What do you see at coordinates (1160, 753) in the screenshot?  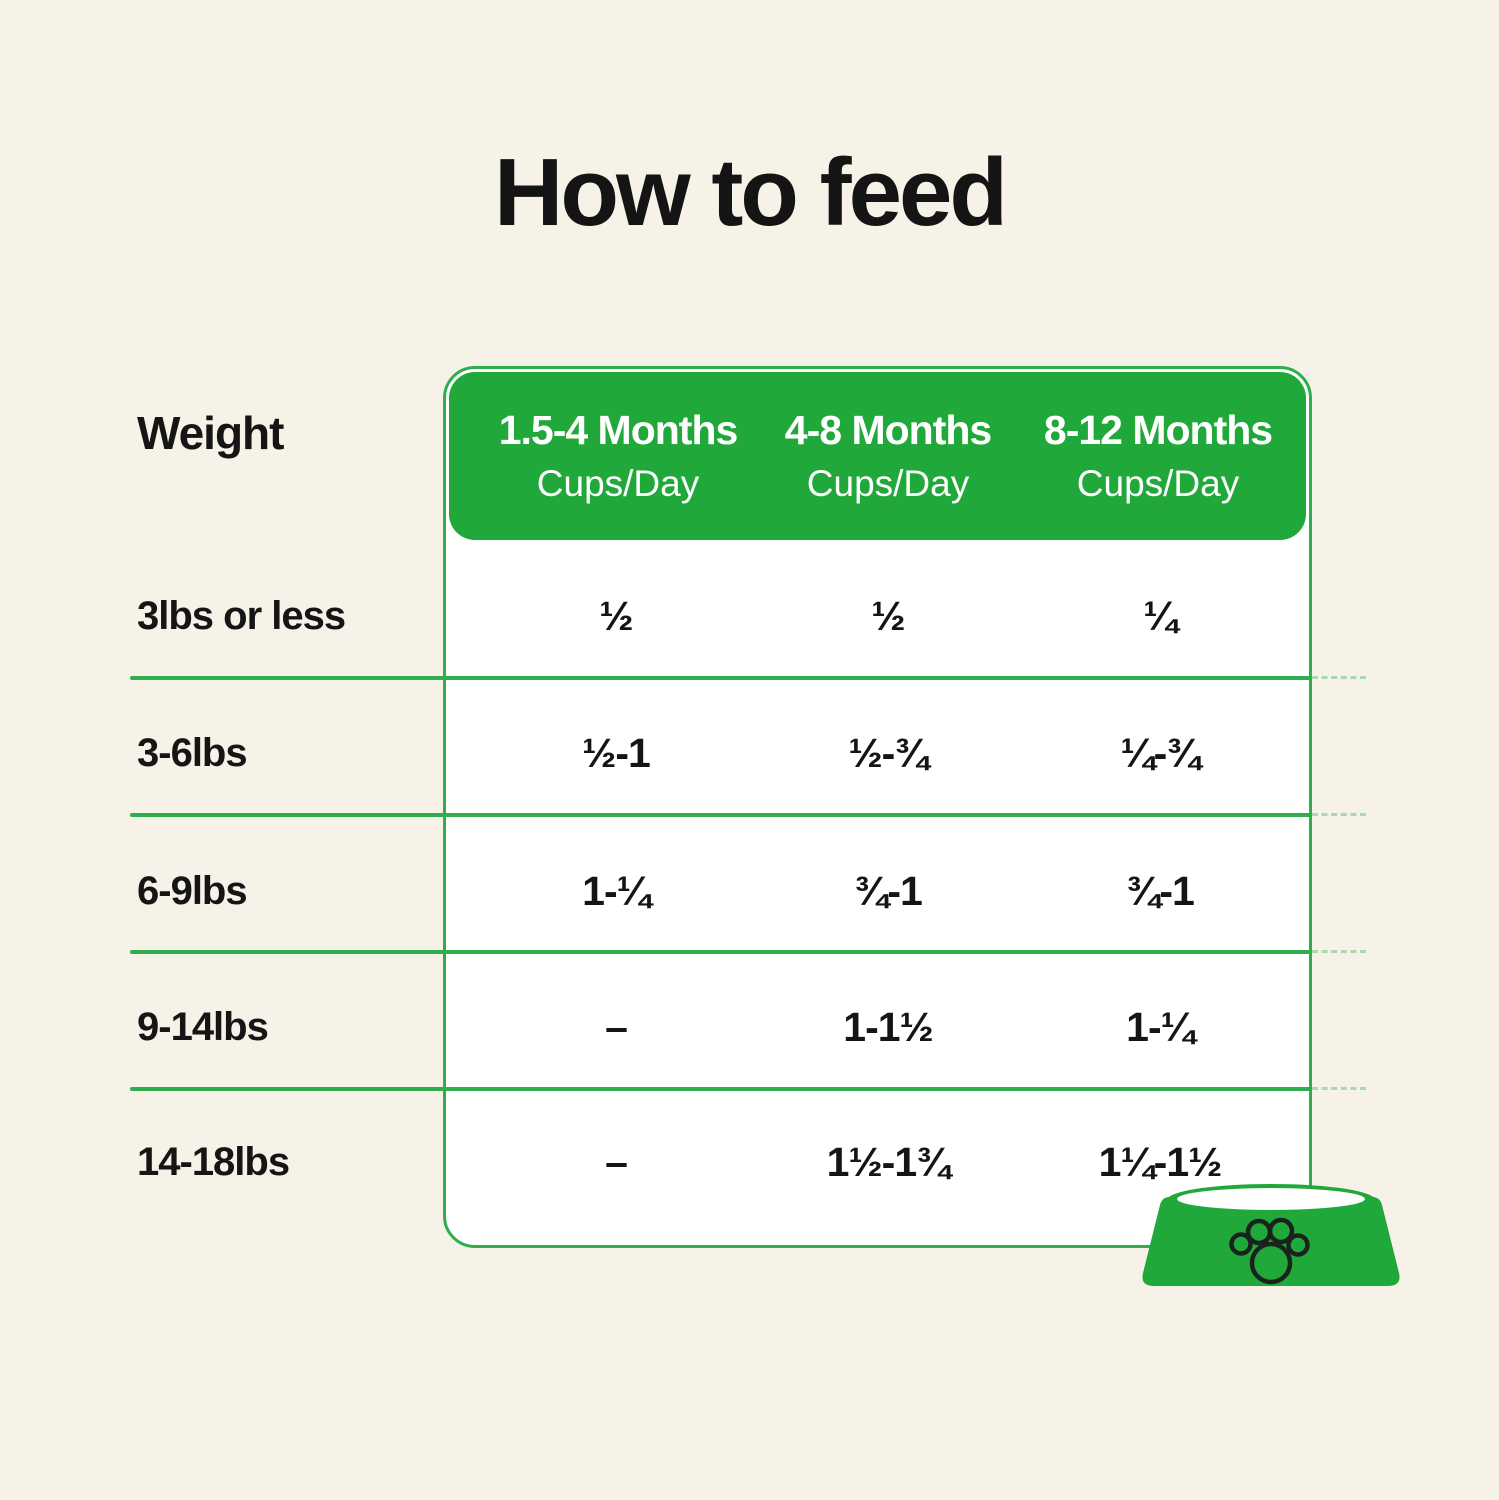 I see `value-cell: ¼-¾` at bounding box center [1160, 753].